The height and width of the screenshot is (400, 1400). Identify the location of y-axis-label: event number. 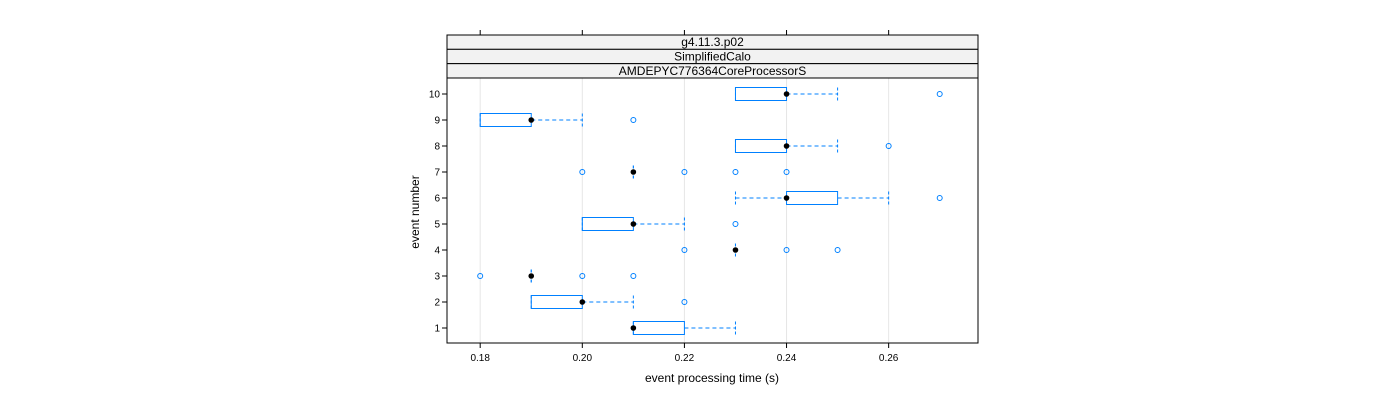
(415, 211).